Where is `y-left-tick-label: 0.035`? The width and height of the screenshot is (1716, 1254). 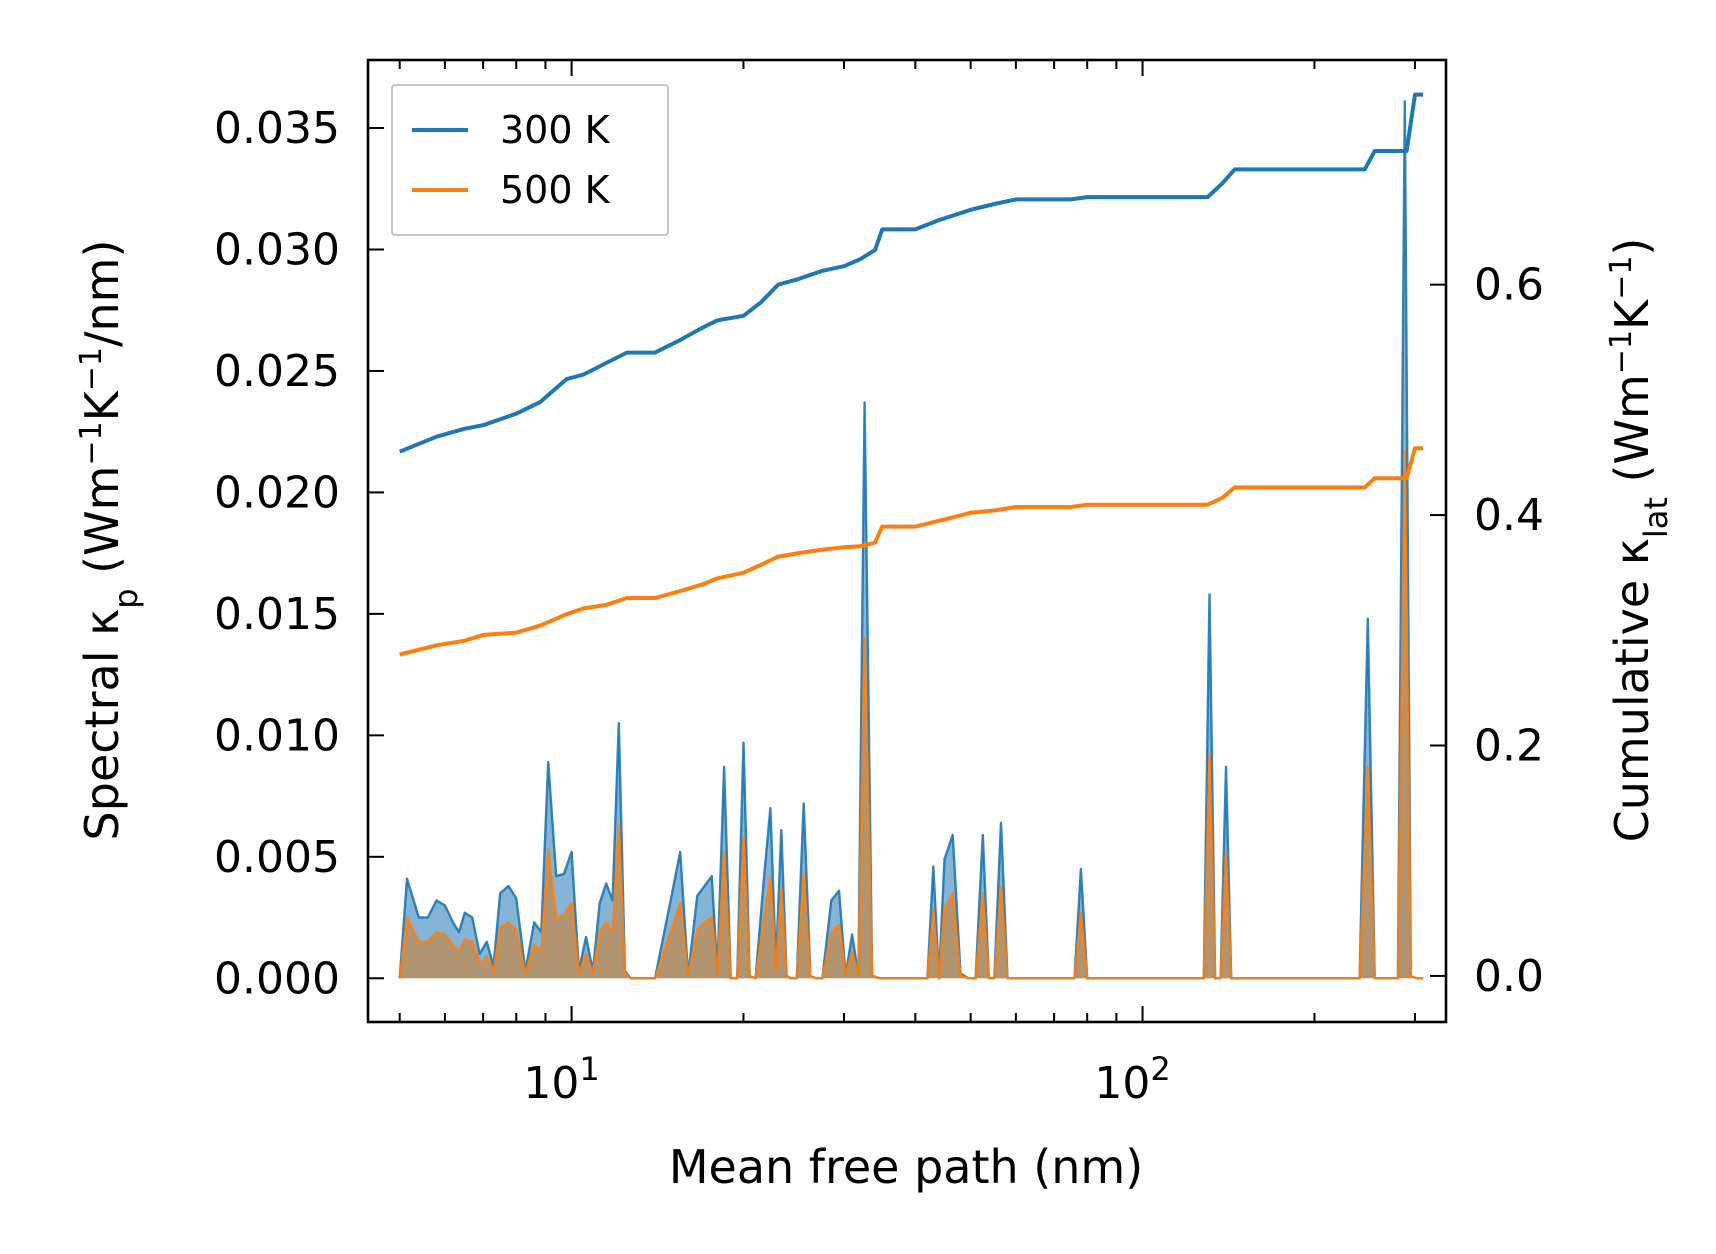 y-left-tick-label: 0.035 is located at coordinates (277, 128).